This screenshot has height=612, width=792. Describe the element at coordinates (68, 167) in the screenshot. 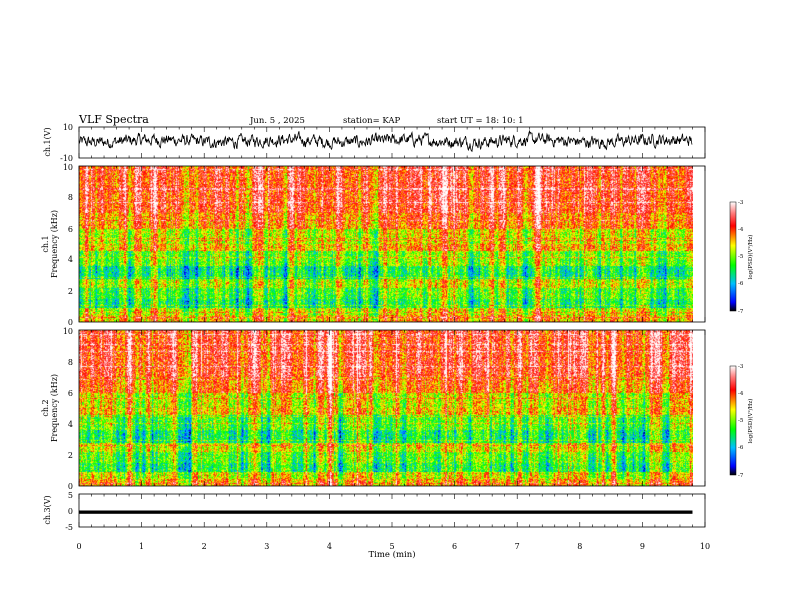

I see `ch1-spec-ytick-10: 10` at that location.